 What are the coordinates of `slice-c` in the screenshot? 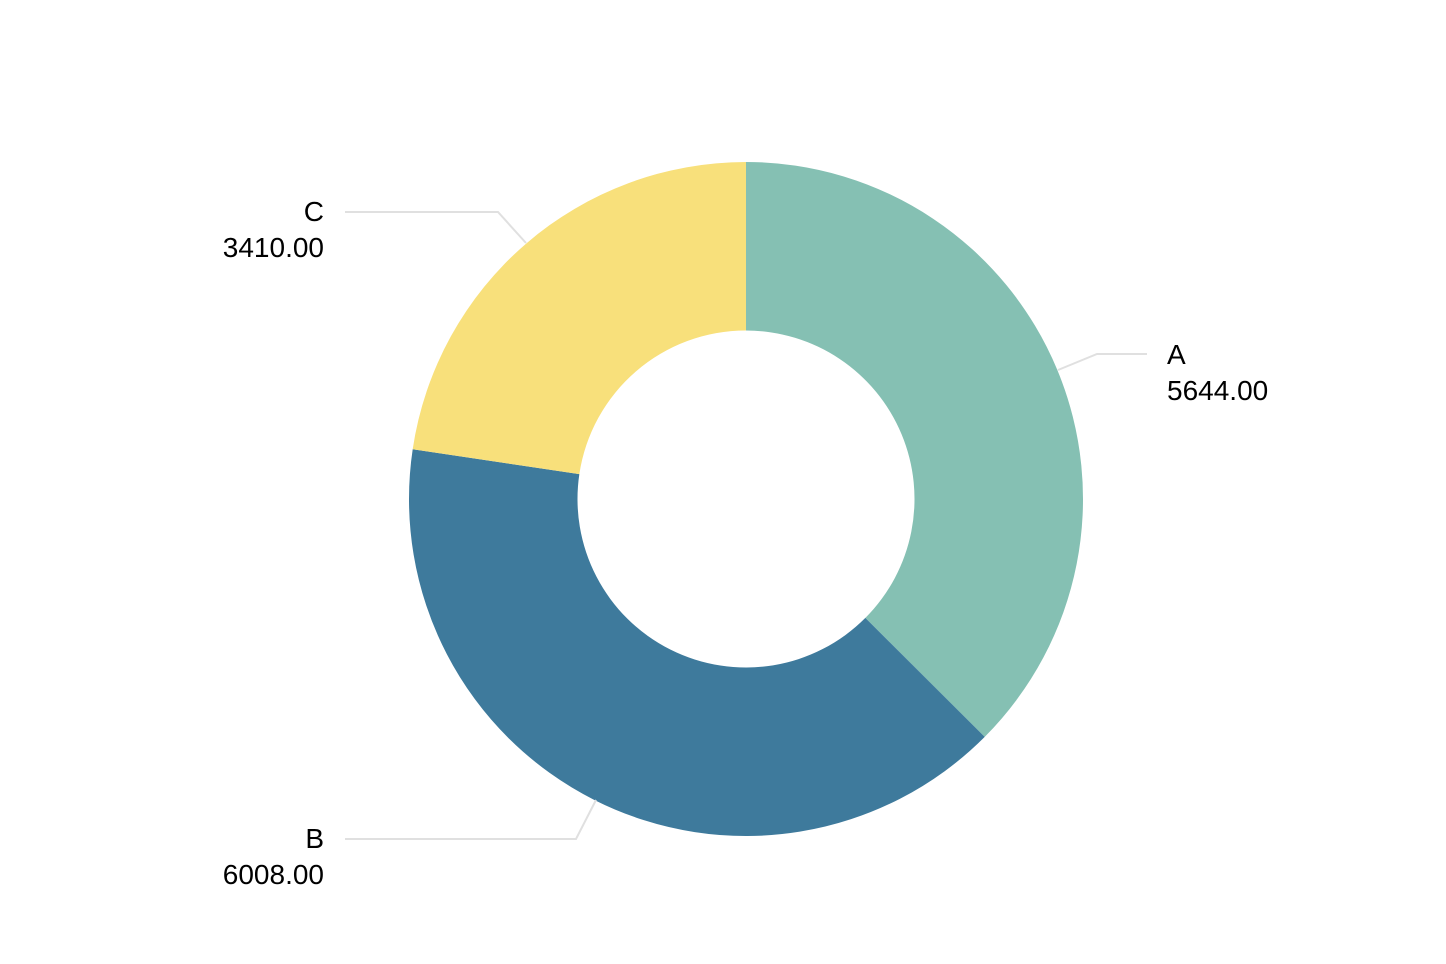 It's located at (579, 318).